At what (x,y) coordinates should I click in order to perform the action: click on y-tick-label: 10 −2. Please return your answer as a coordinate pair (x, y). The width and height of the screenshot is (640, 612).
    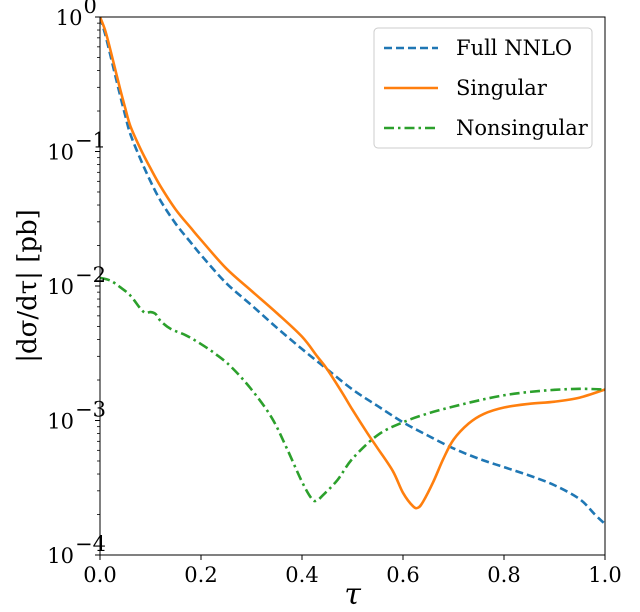
    Looking at the image, I should click on (76, 281).